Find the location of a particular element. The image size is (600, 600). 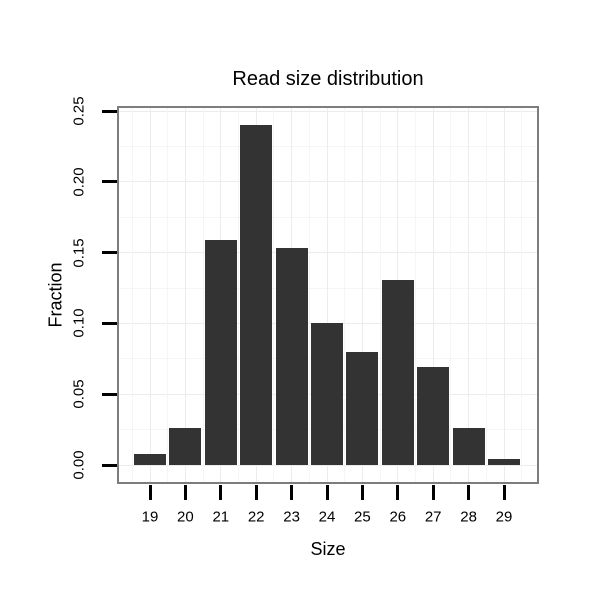

y-axis-label: Fraction is located at coordinates (55, 295).